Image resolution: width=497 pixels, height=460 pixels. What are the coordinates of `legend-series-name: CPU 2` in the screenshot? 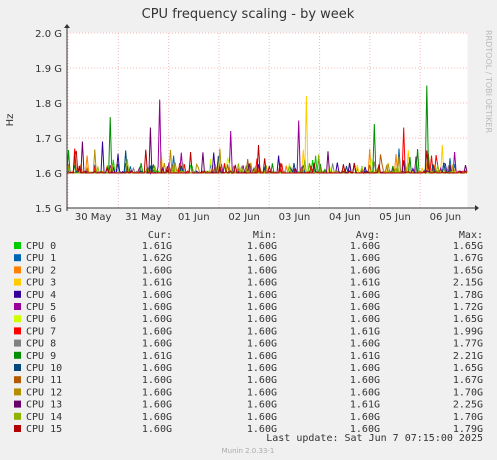 It's located at (41, 270).